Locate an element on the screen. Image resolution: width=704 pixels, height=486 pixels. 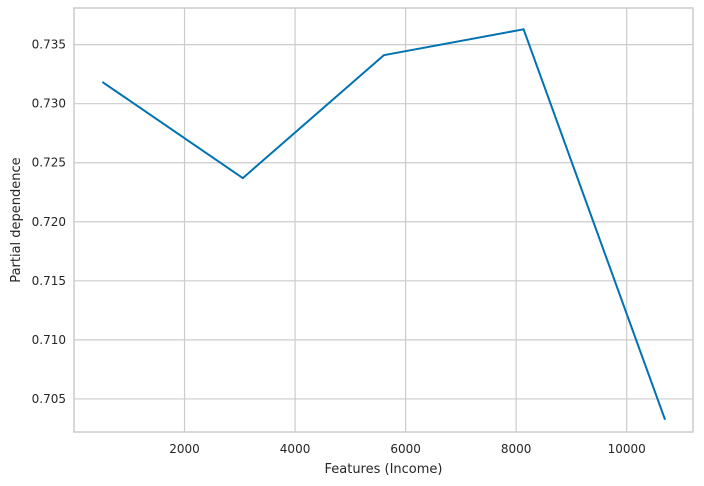
x-tick-label: 8000 is located at coordinates (516, 449).